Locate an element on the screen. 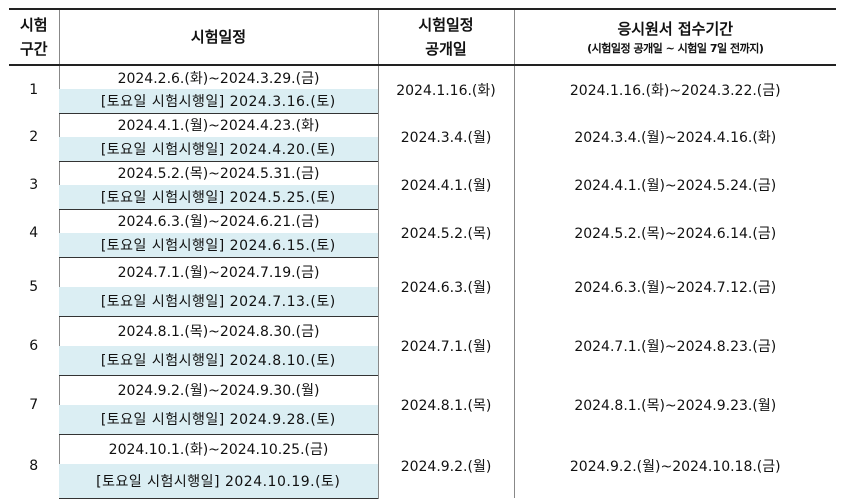 The height and width of the screenshot is (499, 846). saturday-exam-date: [토요일 시험시행일] 2024.8.10.(토) is located at coordinates (218, 361).